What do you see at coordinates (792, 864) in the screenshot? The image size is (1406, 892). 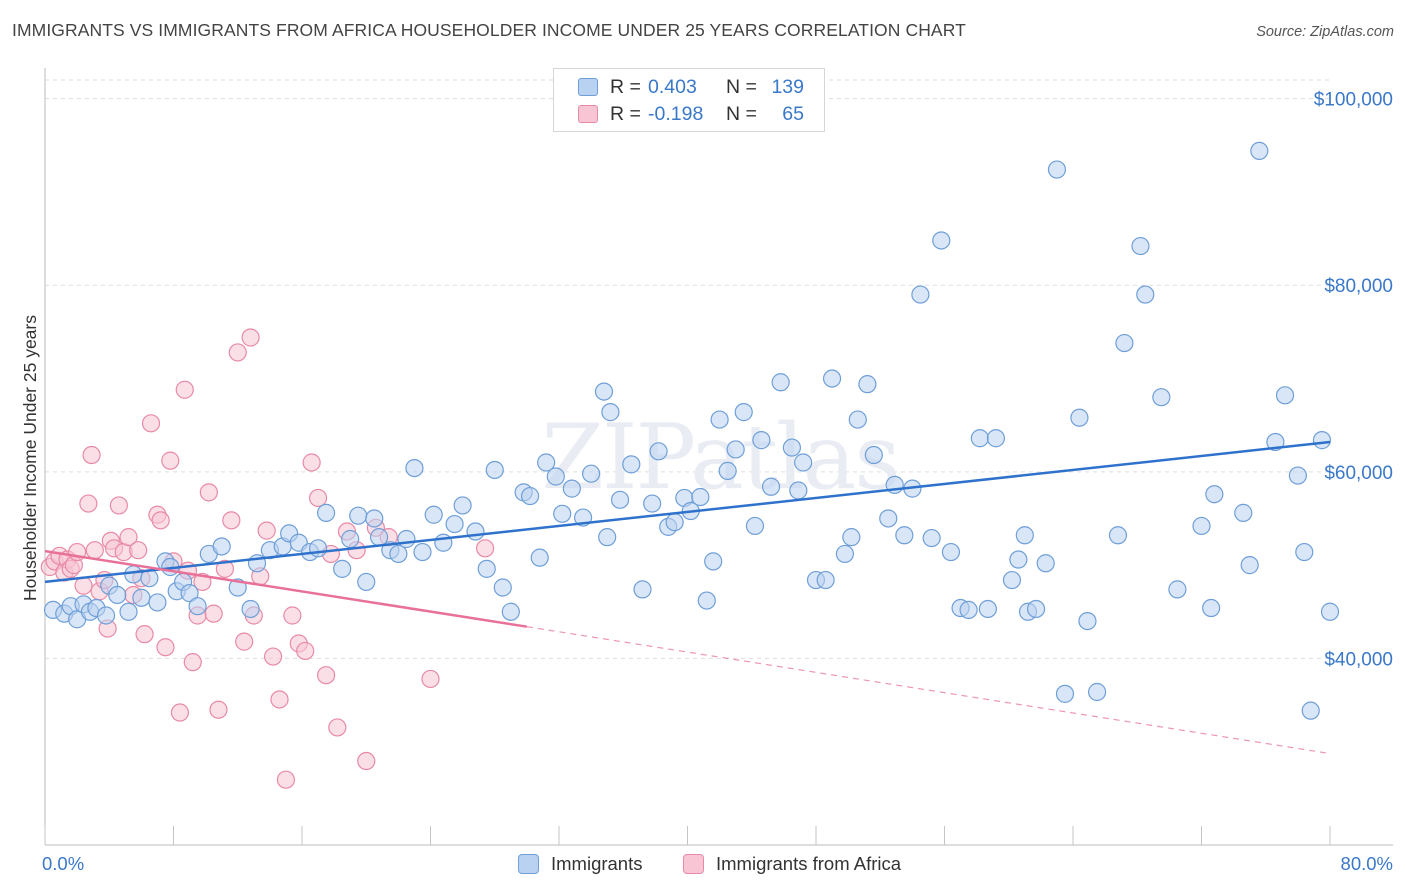 I see `bottom-legend-africa: Immigrants from Africa` at bounding box center [792, 864].